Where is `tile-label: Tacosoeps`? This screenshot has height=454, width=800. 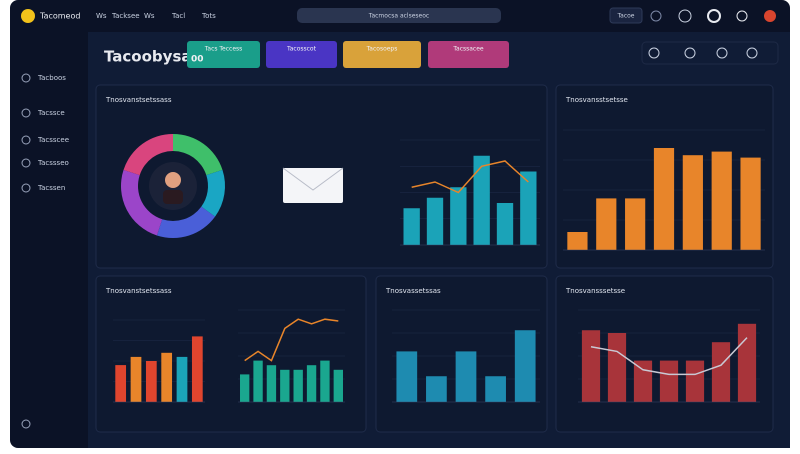
tile-label: Tacosoeps is located at coordinates (382, 49).